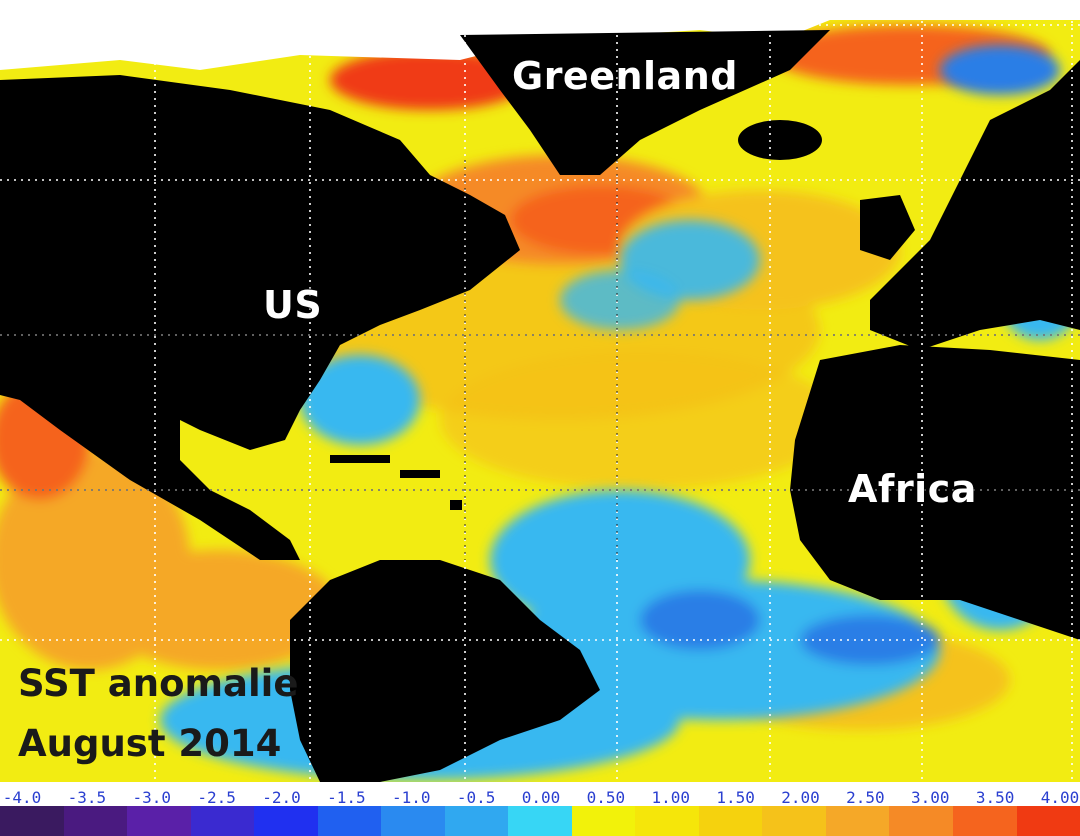  Describe the element at coordinates (150, 743) in the screenshot. I see `map-caption-line2: August 2014` at that location.